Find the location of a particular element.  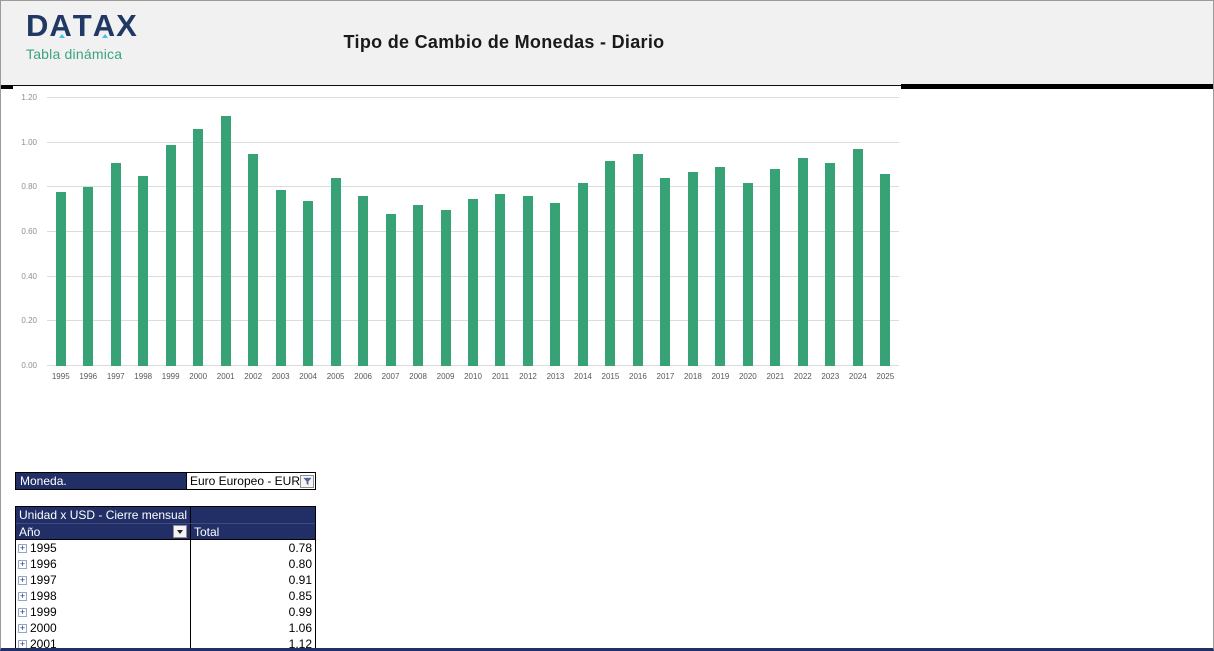

year-label: 2001 is located at coordinates (43, 644).